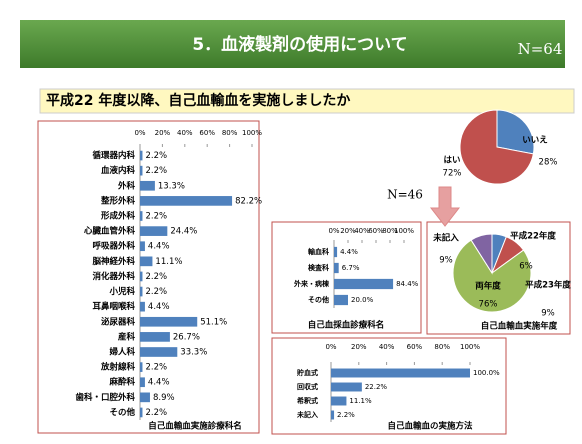  Describe the element at coordinates (113, 276) in the screenshot. I see `category-label: 消化器外科` at that location.